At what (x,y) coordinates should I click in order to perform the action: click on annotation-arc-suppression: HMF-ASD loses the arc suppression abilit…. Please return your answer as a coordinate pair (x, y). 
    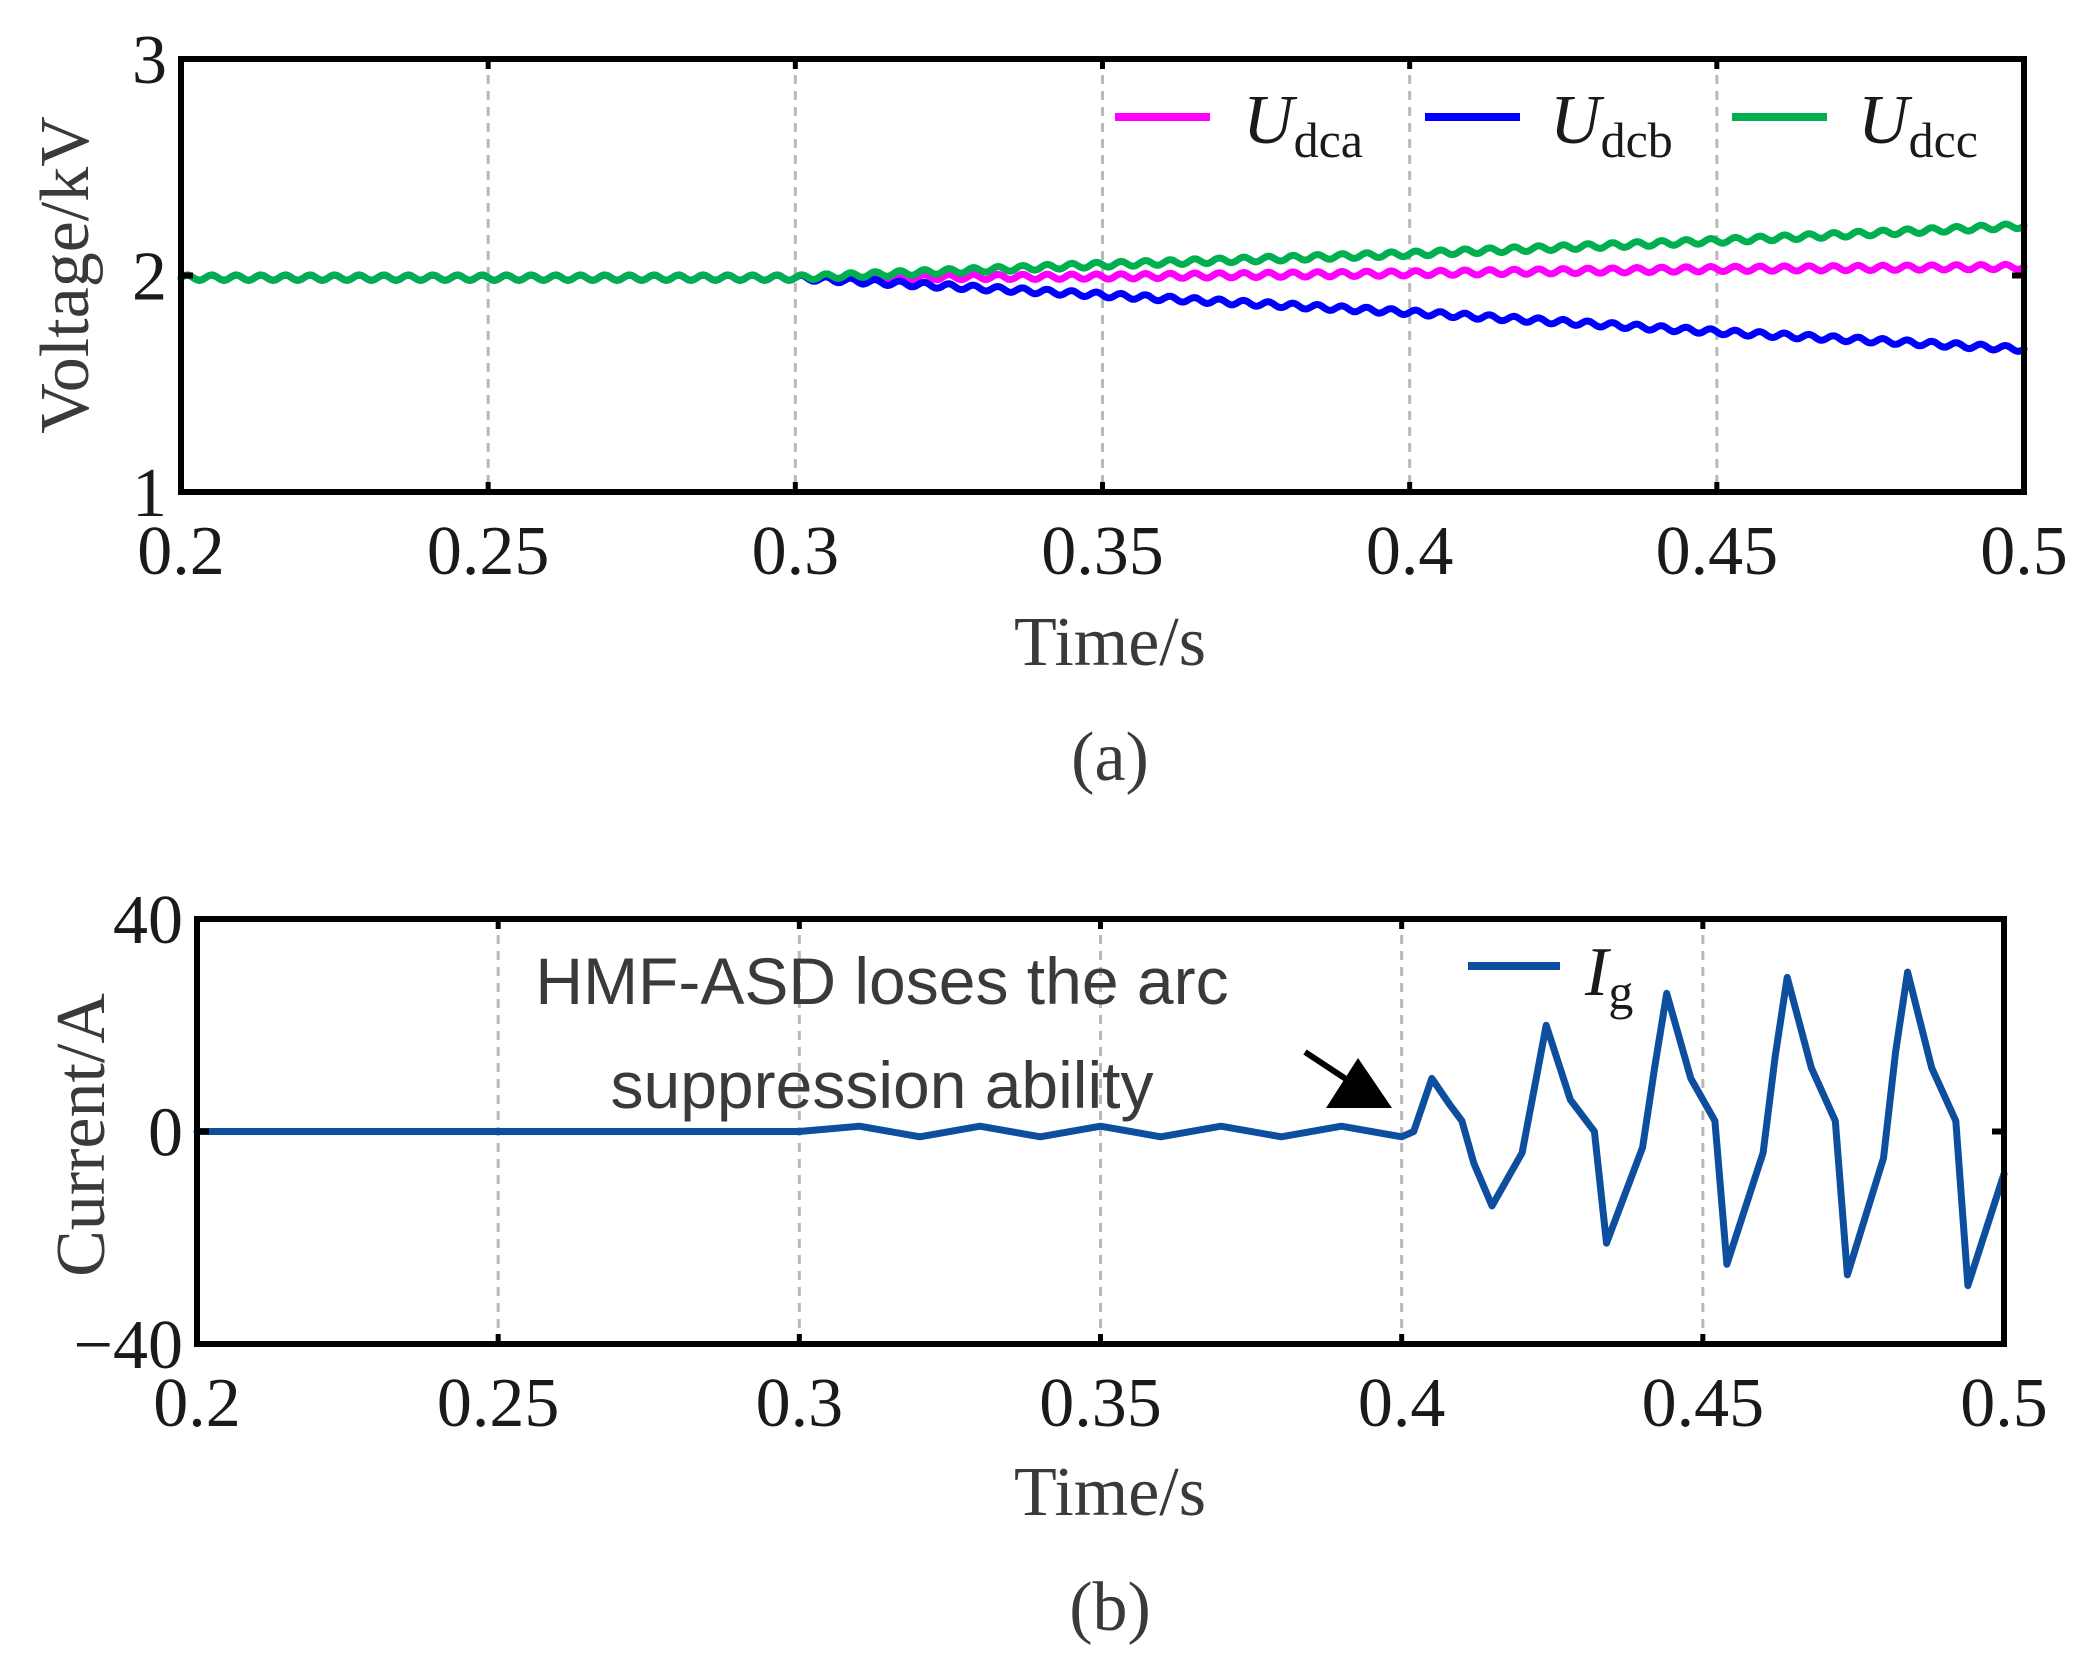
    Looking at the image, I should click on (963, 1033).